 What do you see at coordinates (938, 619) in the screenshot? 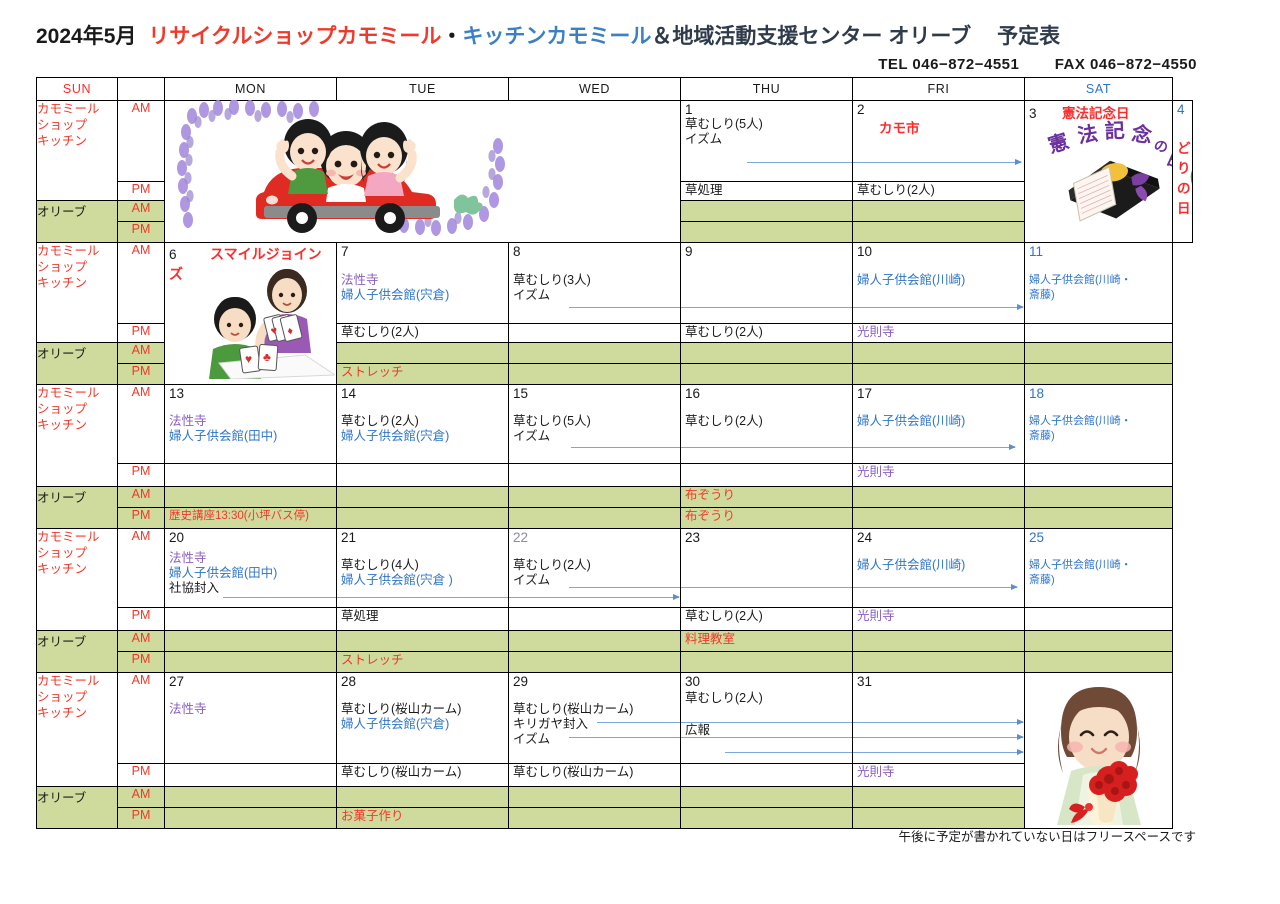
I see `day-cell-24-pm: 光則寺` at bounding box center [938, 619].